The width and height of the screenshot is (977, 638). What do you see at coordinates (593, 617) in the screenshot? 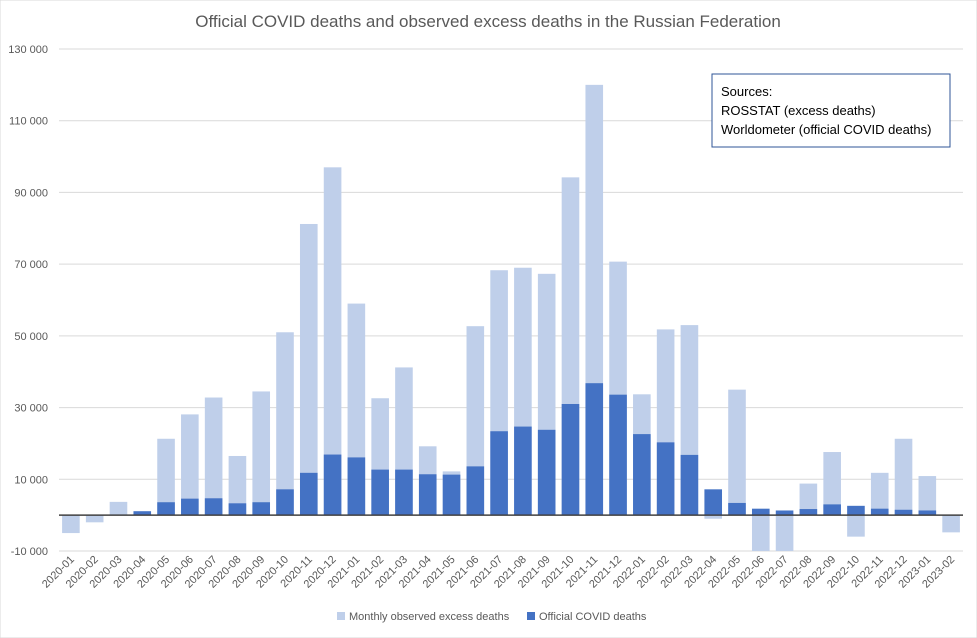
I see `legend-label-covid: Official COVID deaths` at bounding box center [593, 617].